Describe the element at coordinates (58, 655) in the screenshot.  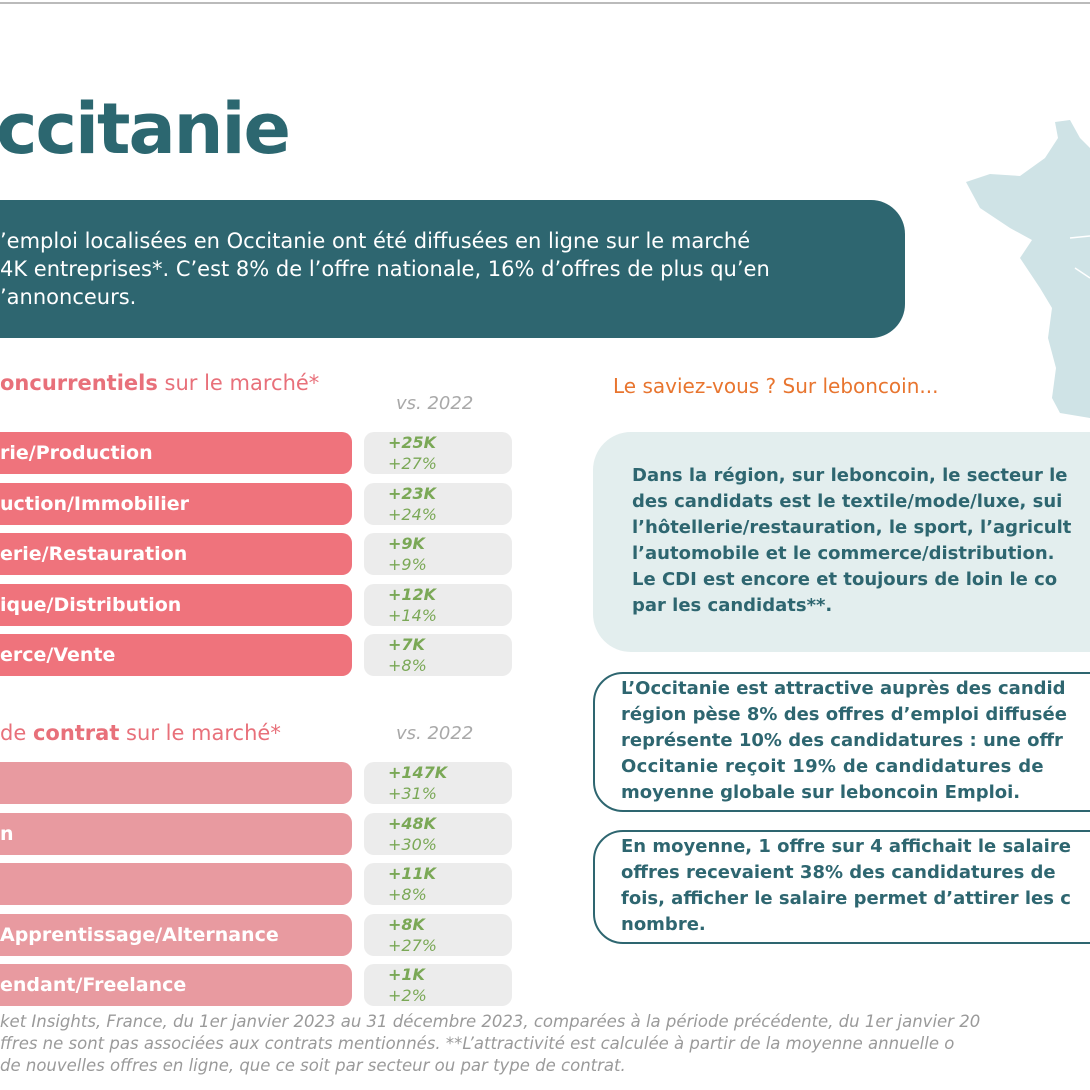
I see `bar-label: erce/Vente` at that location.